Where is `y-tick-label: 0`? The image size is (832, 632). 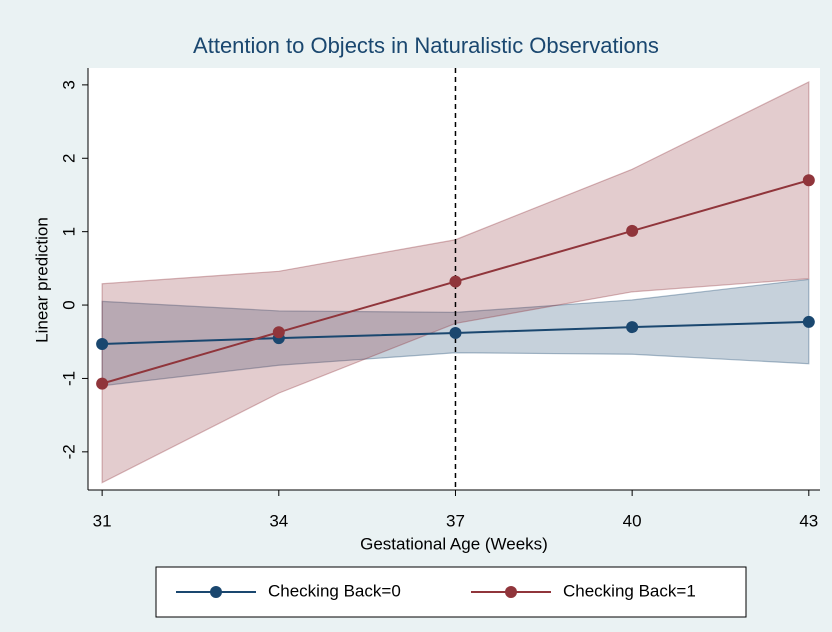 y-tick-label: 0 is located at coordinates (68, 304).